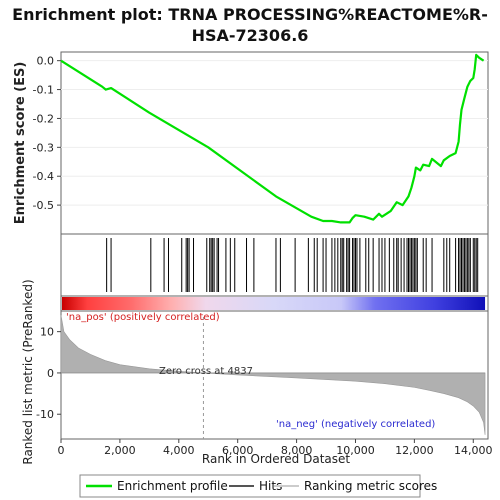 The height and width of the screenshot is (500, 500). I want to click on hits-panel-frame, so click(274, 265).